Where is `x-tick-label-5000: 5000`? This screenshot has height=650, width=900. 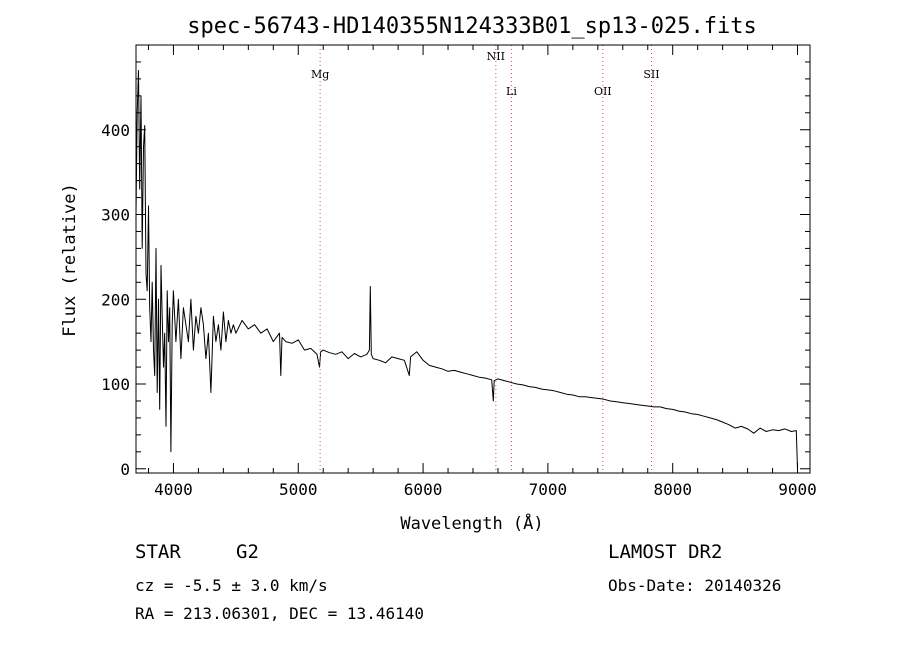
x-tick-label-5000: 5000 is located at coordinates (298, 489).